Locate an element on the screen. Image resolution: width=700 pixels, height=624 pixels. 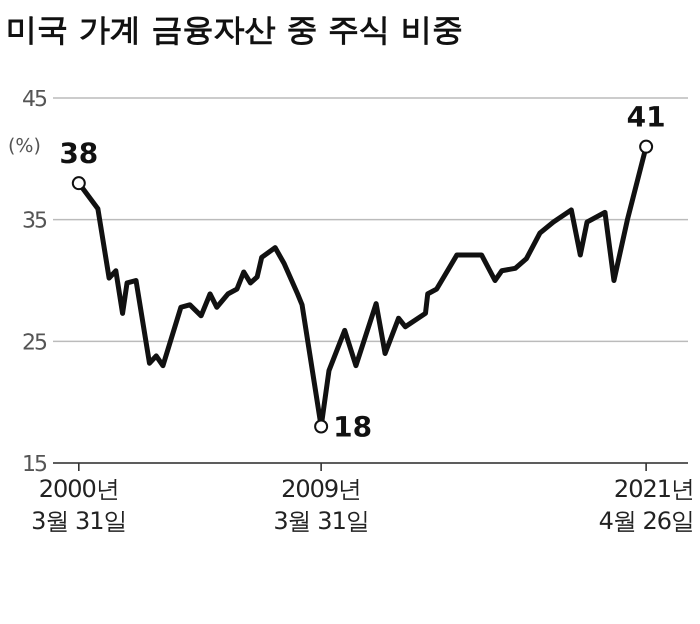
data-label: 38 is located at coordinates (78, 153).